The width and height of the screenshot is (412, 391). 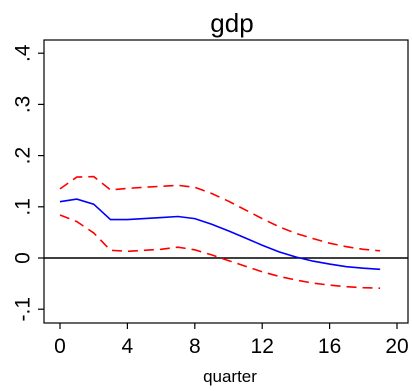 I want to click on series-line-estimate, so click(x=220, y=234).